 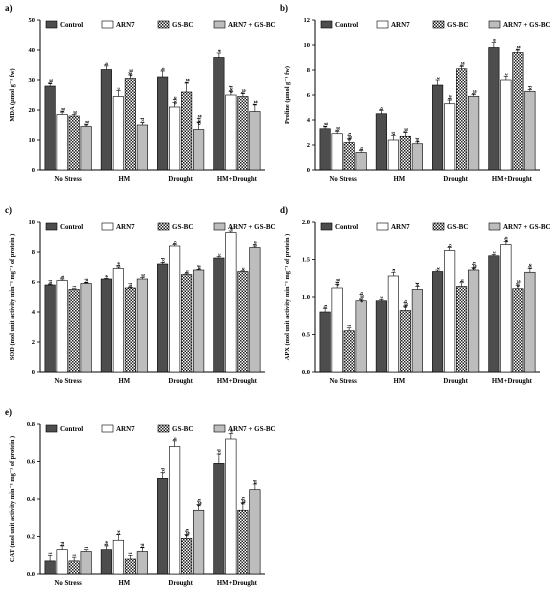 What do you see at coordinates (450, 245) in the screenshot?
I see `significance-label: b` at bounding box center [450, 245].